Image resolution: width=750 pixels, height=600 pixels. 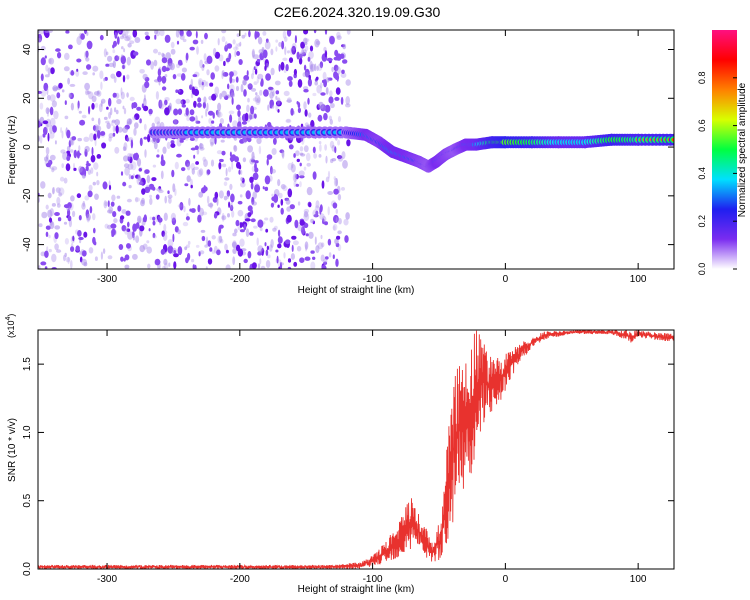 What do you see at coordinates (27, 50) in the screenshot?
I see `y-tick-label: 40` at bounding box center [27, 50].